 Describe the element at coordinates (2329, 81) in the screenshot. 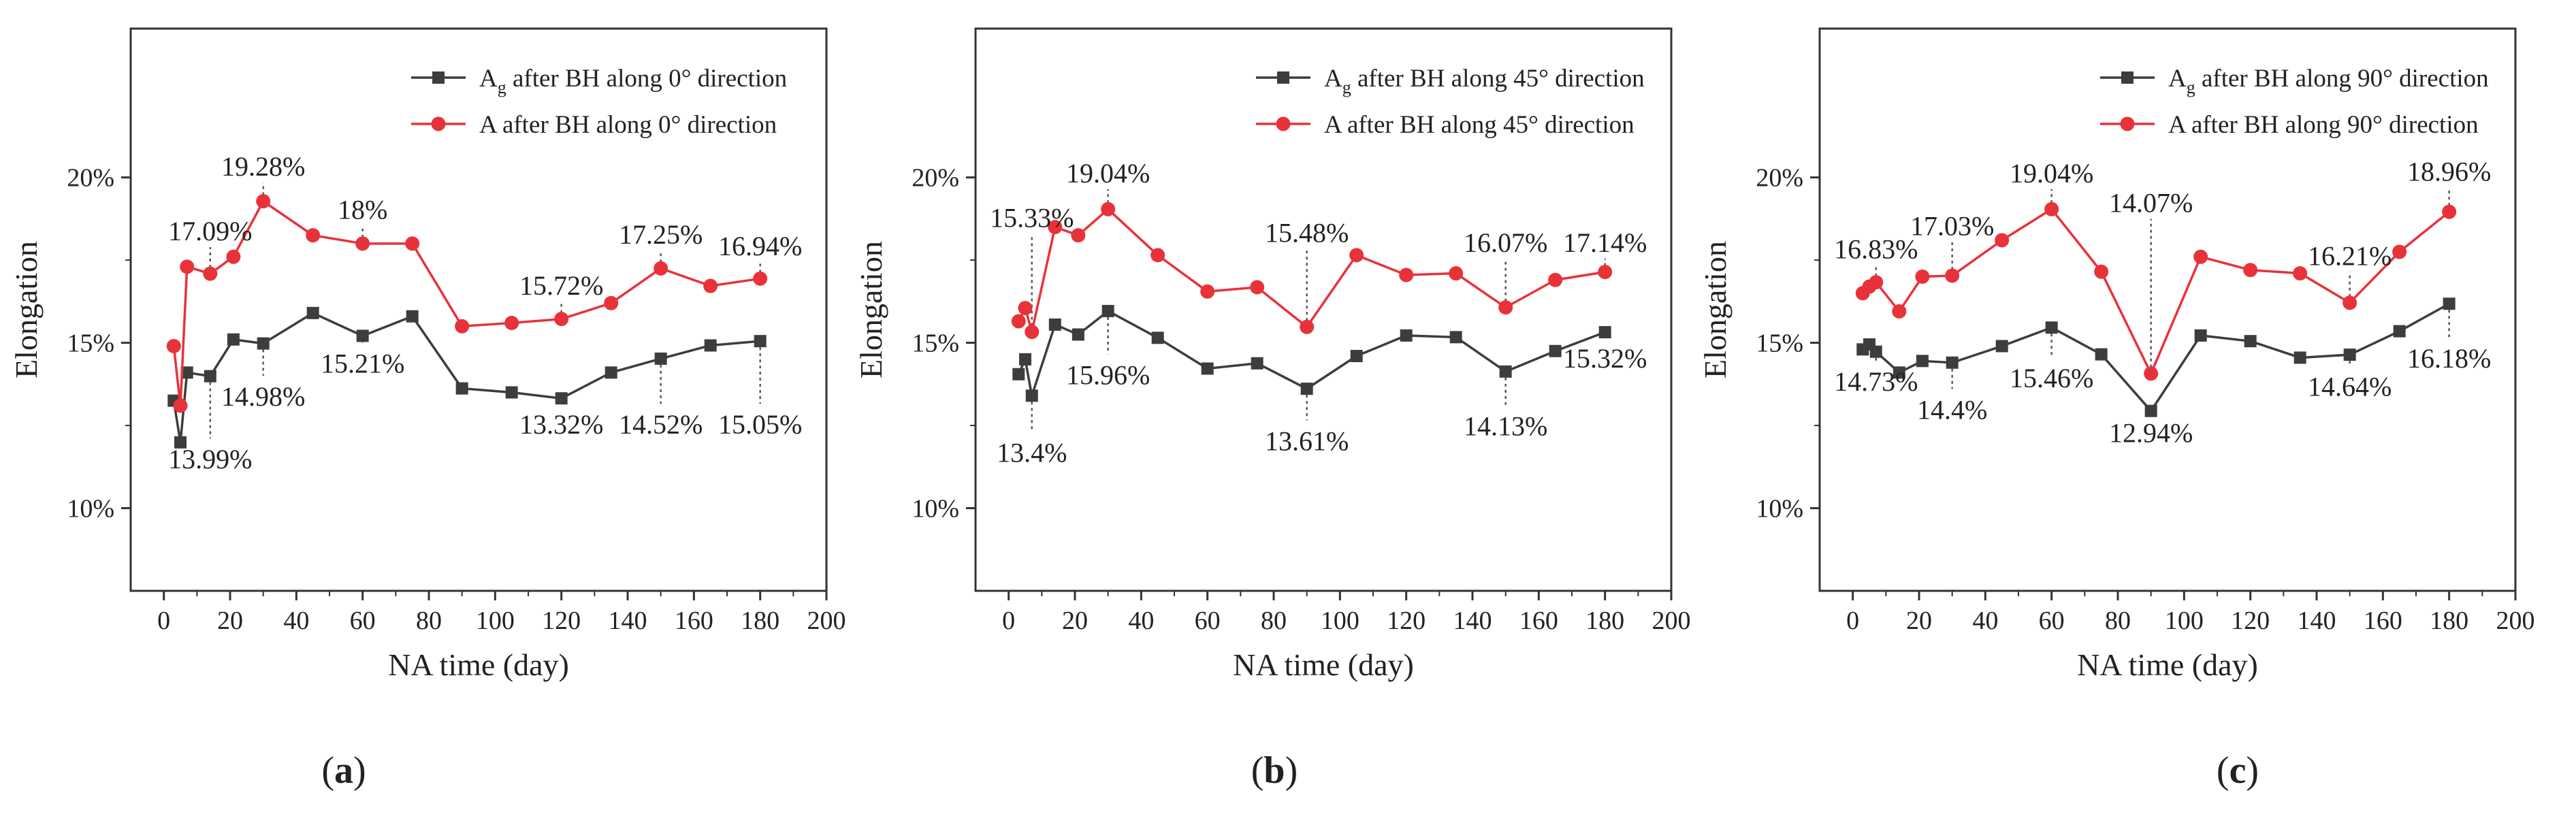

I see `legend-entry-label: Ag after BH along 90° direction` at that location.